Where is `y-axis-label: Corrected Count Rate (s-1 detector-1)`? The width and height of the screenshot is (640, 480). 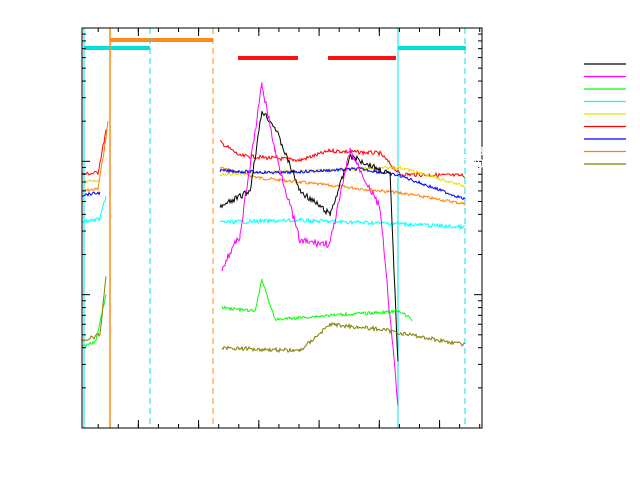 y-axis-label: Corrected Count Rate (s-1 detector-1) is located at coordinates (30, 228).